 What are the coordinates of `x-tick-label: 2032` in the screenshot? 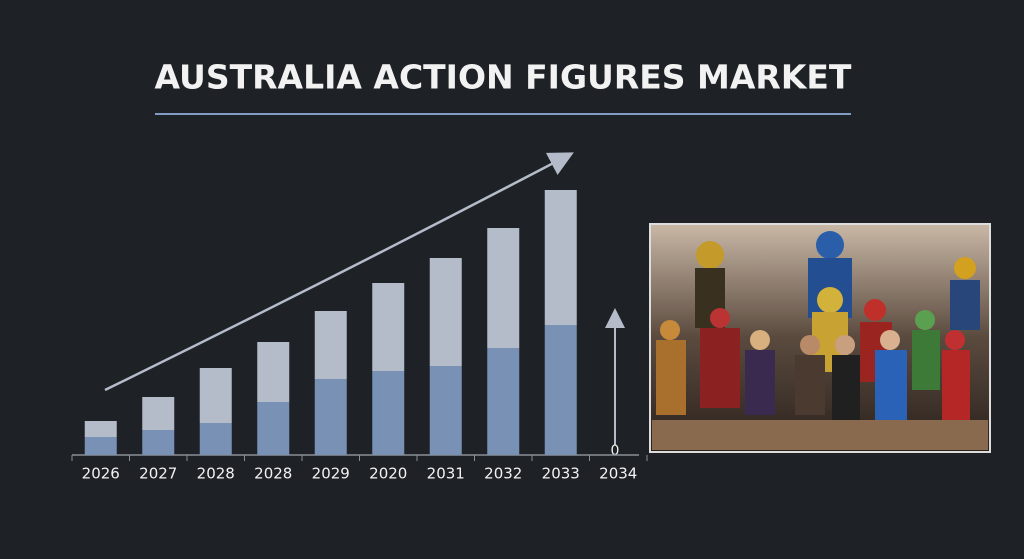 It's located at (503, 474).